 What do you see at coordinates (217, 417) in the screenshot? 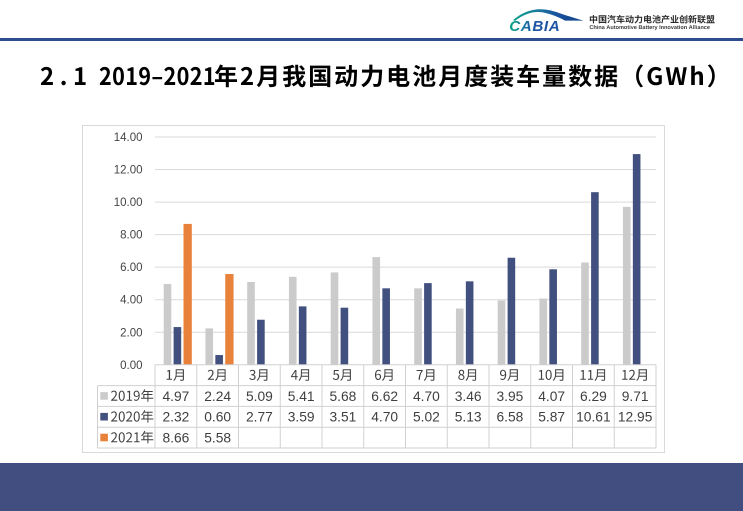
I see `svg-text: 0.60` at bounding box center [217, 417].